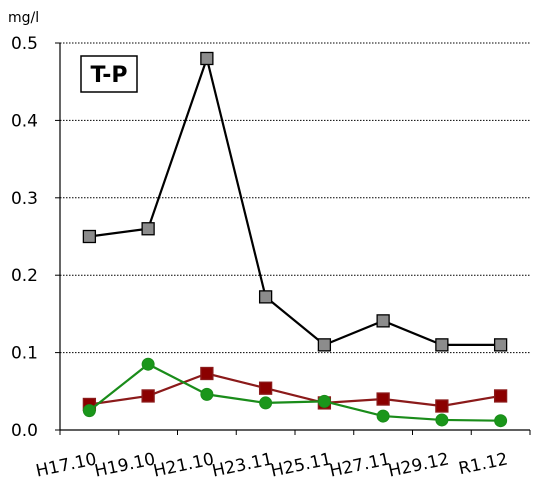  What do you see at coordinates (24, 276) in the screenshot?
I see `y-tick-label: 0.2` at bounding box center [24, 276].